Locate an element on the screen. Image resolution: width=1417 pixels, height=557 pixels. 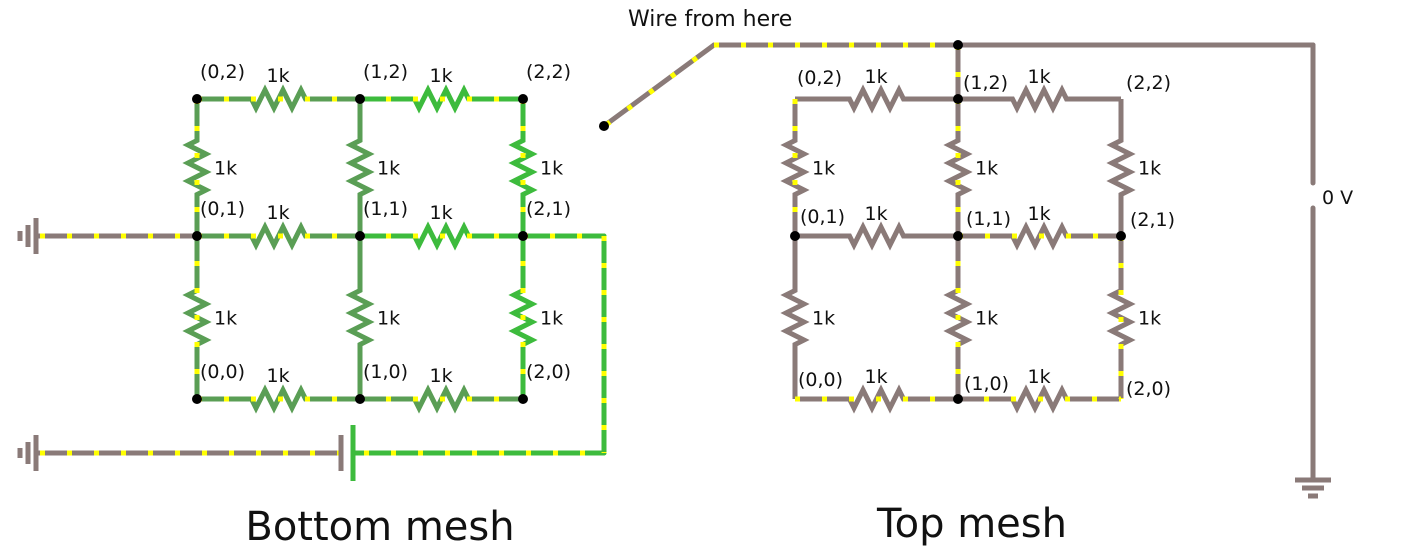
top-resistor-label-v-01: 1k is located at coordinates (823, 169).